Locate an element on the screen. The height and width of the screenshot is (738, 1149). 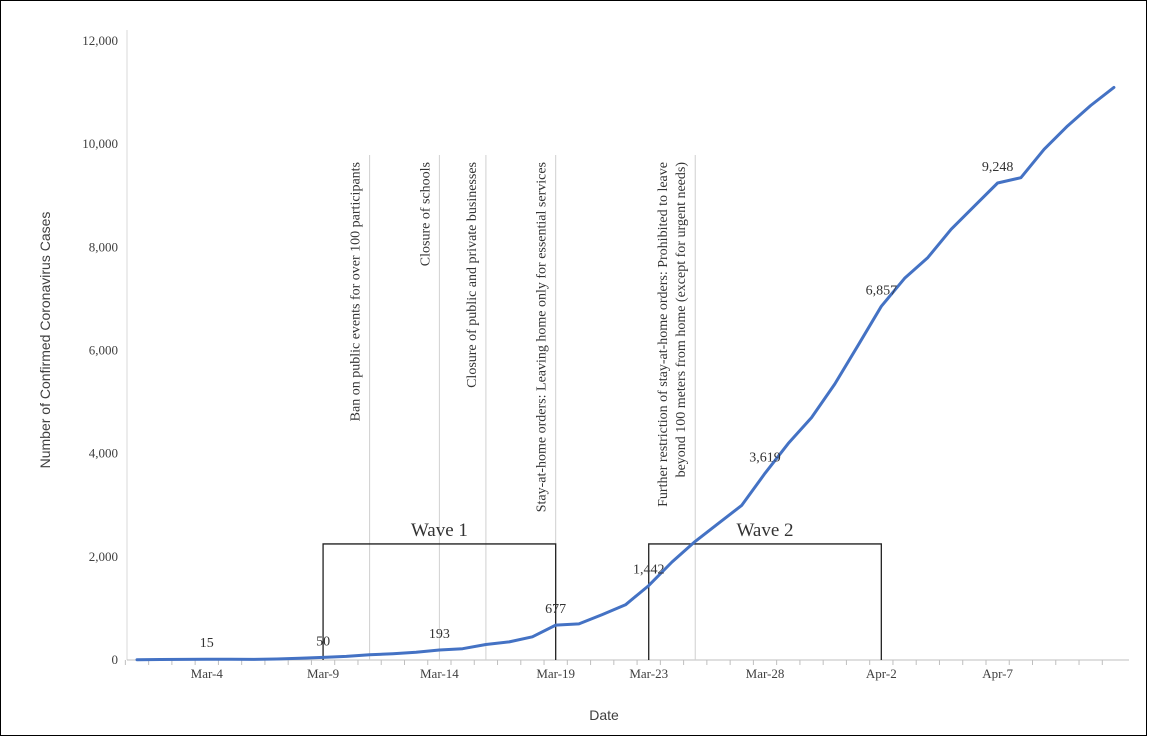
y-tick-label: 10,000 is located at coordinates (100, 143).